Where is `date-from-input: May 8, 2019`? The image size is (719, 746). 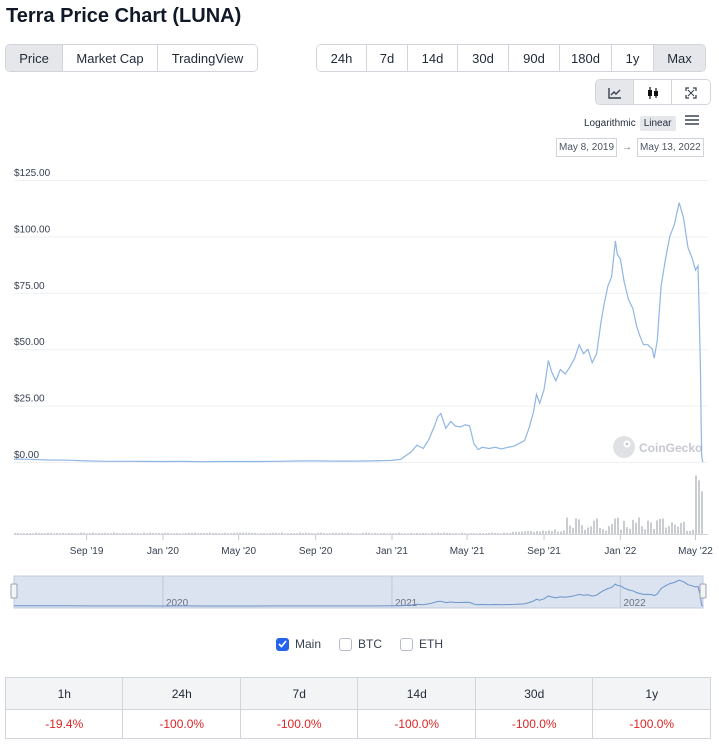
date-from-input: May 8, 2019 is located at coordinates (587, 147).